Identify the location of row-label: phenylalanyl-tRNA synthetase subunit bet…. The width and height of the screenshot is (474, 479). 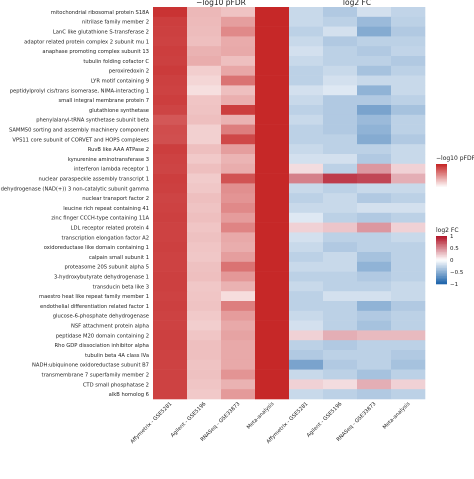
(92, 121).